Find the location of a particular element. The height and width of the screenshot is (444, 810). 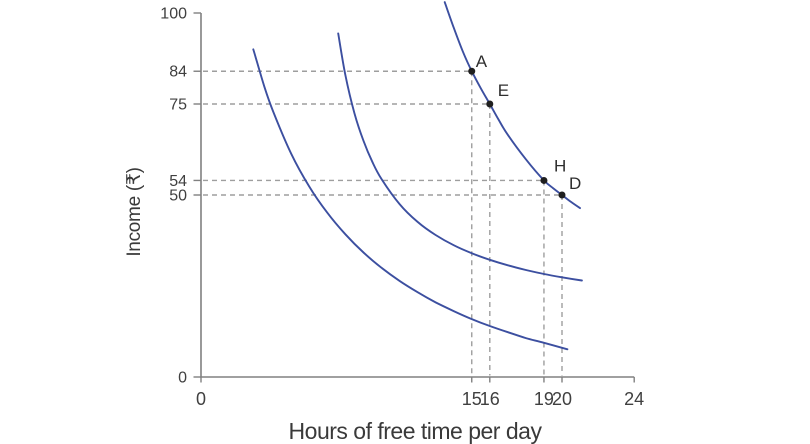

point-label-H: H is located at coordinates (560, 165).